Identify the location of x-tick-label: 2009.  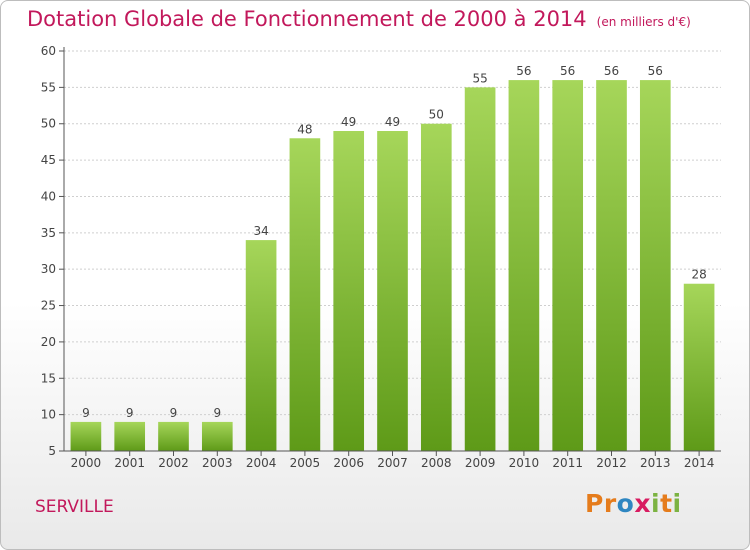
(480, 463).